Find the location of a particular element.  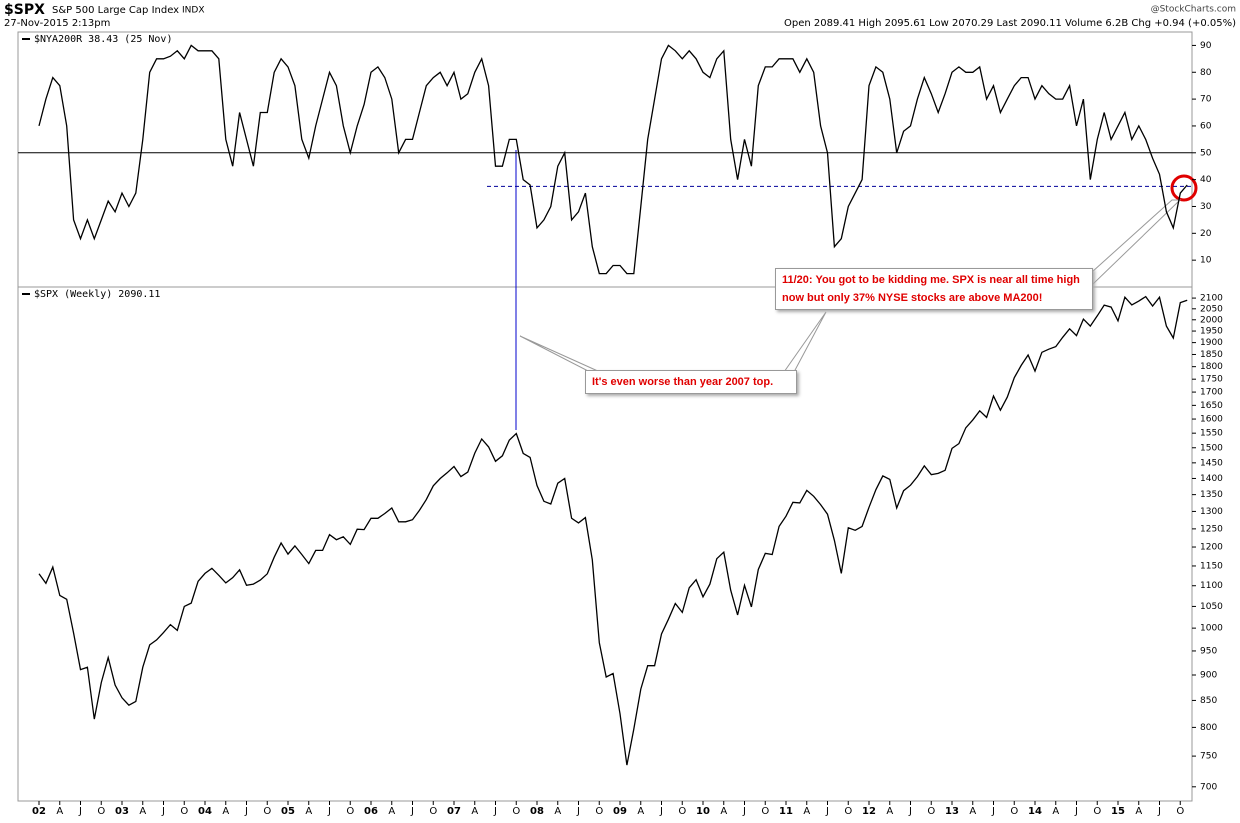

y-tick-label: 1200 is located at coordinates (1211, 548).